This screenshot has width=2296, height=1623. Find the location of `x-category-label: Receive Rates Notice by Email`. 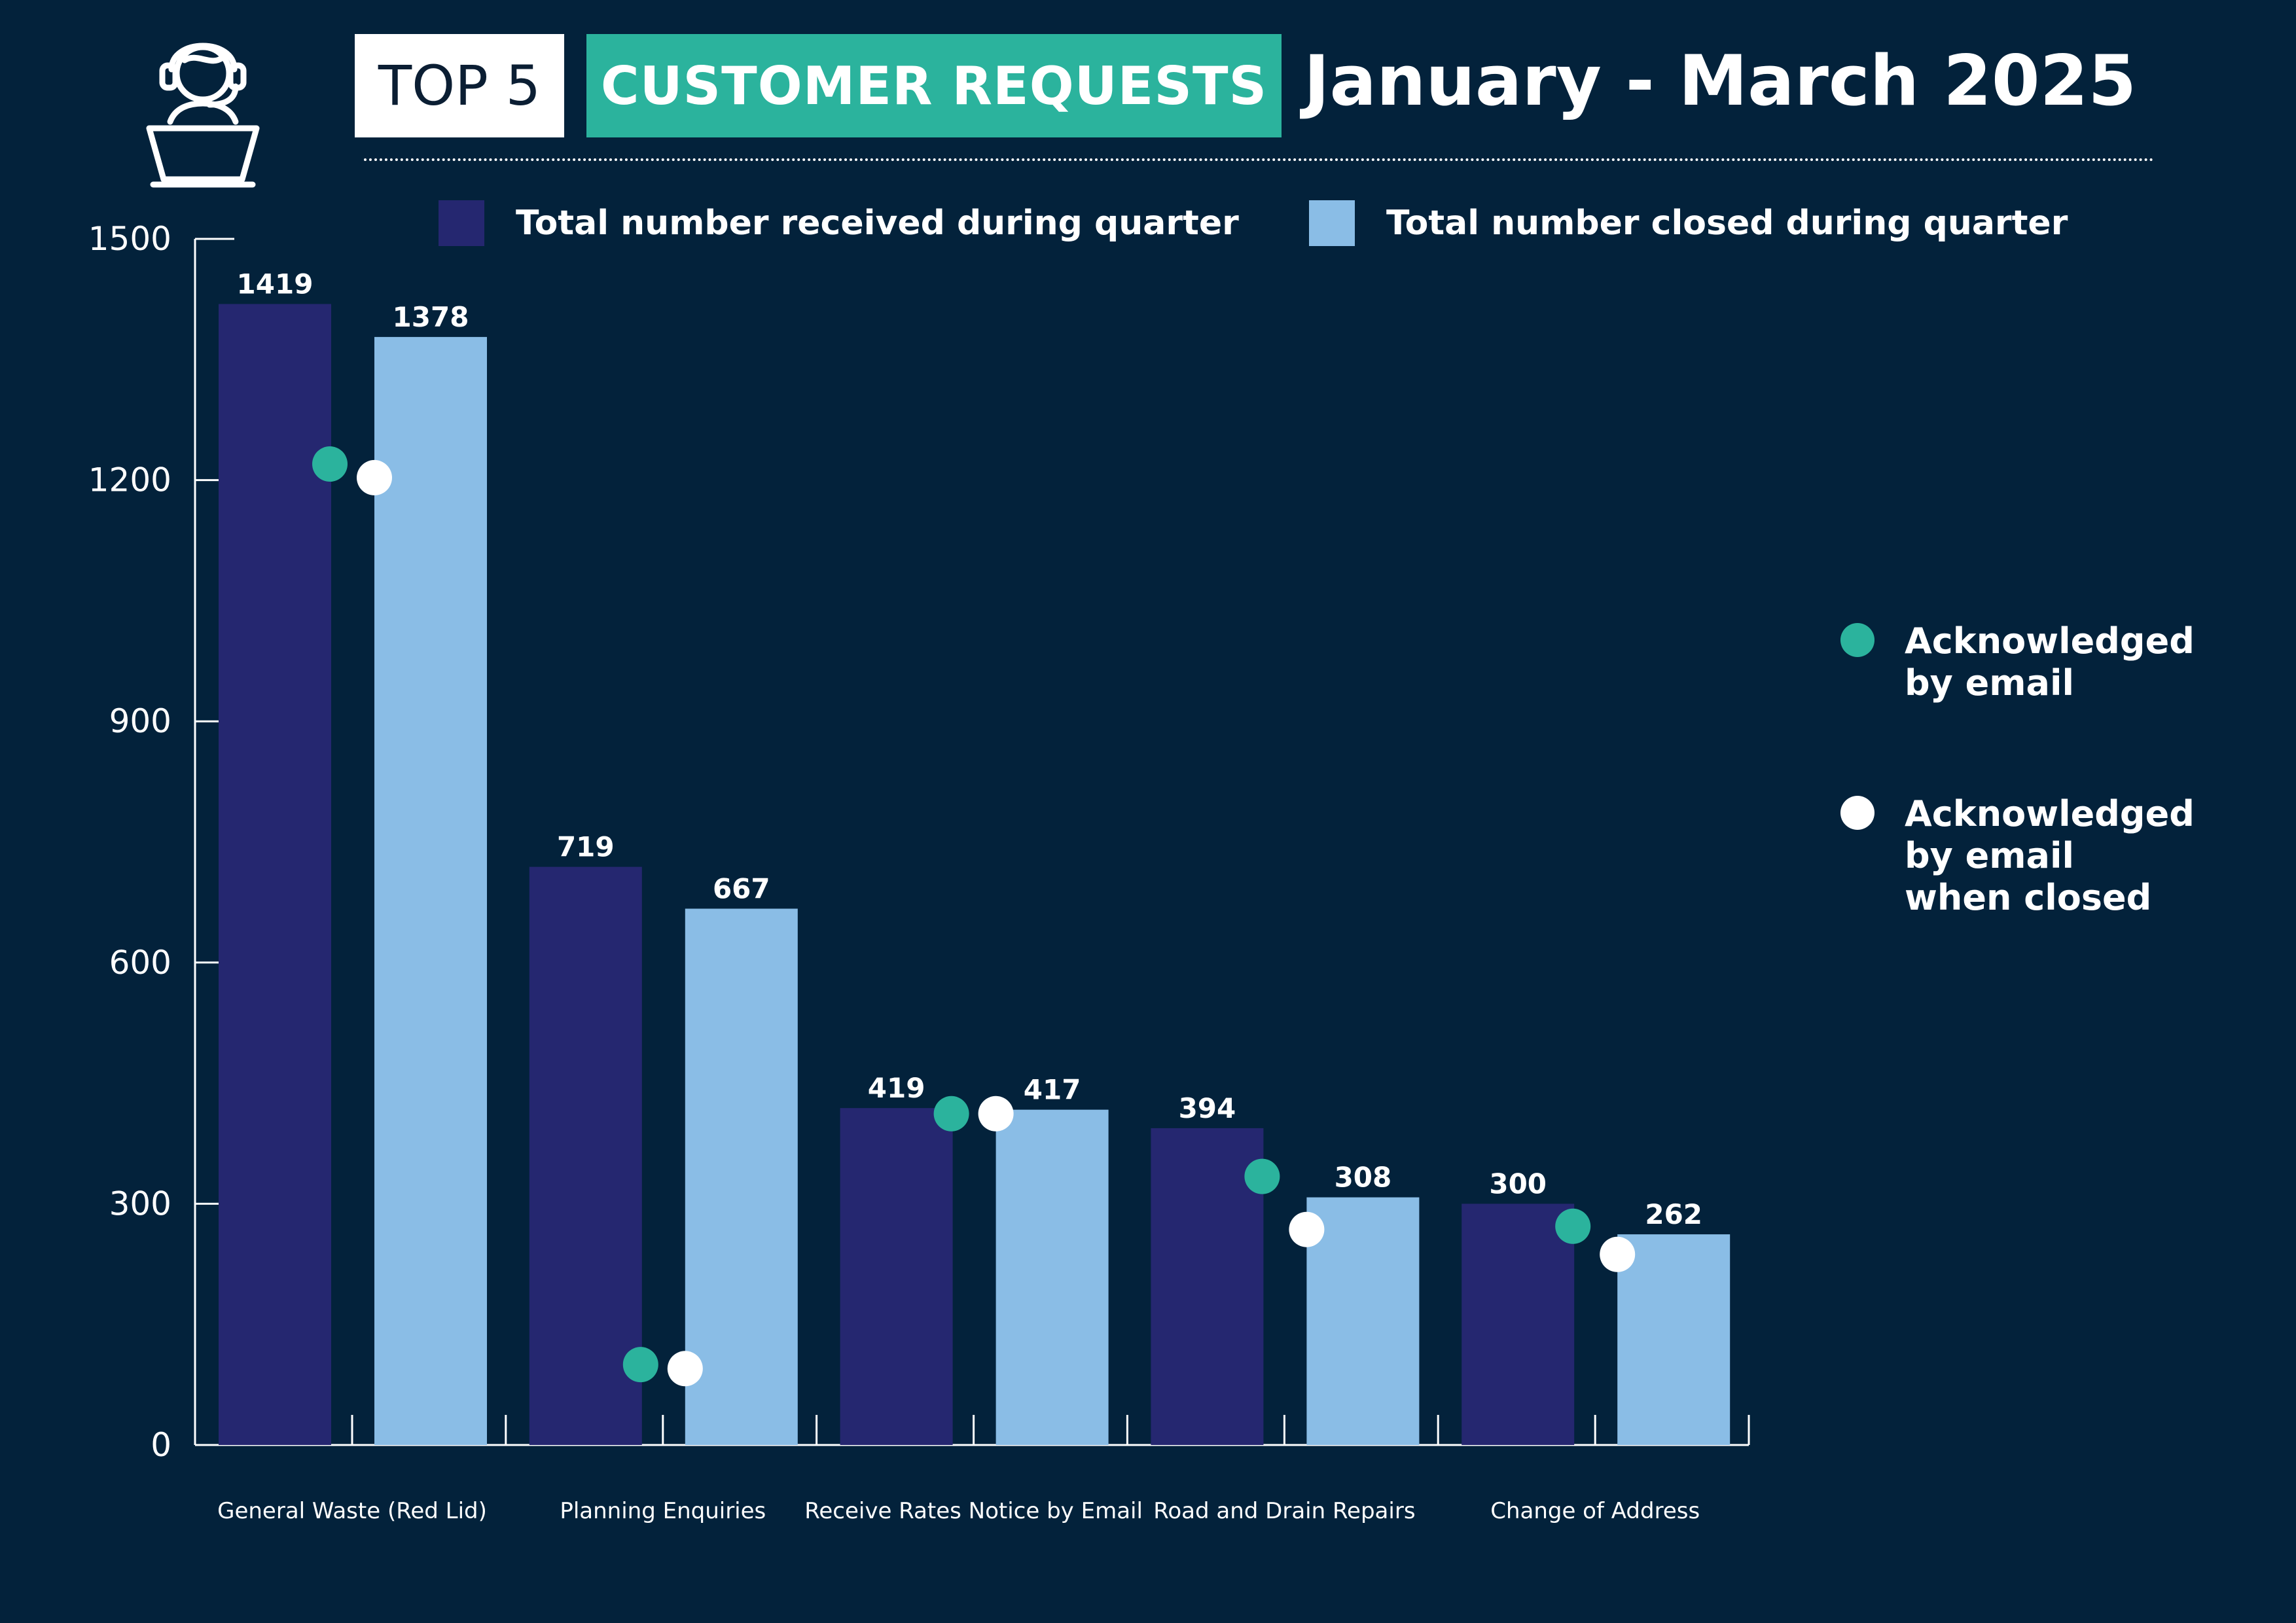

x-category-label: Receive Rates Notice by Email is located at coordinates (973, 1511).